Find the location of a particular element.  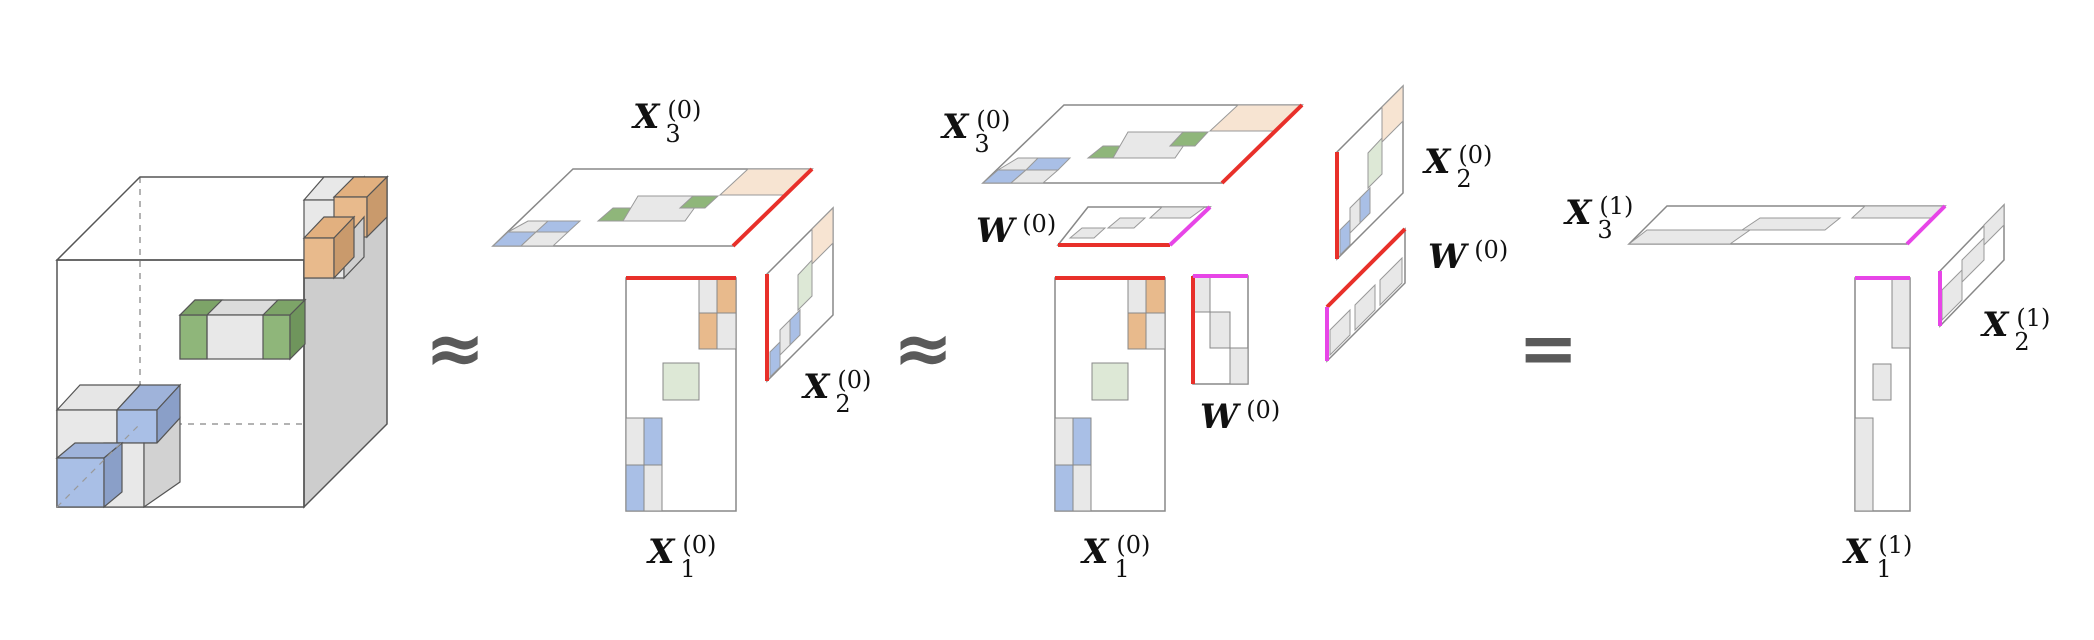

label-x2-a: X (0) 2 is located at coordinates (837, 392).